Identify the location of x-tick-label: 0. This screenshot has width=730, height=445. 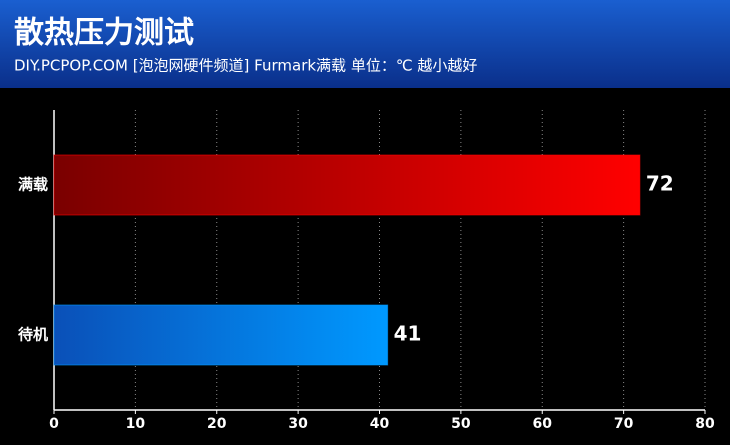
(54, 424).